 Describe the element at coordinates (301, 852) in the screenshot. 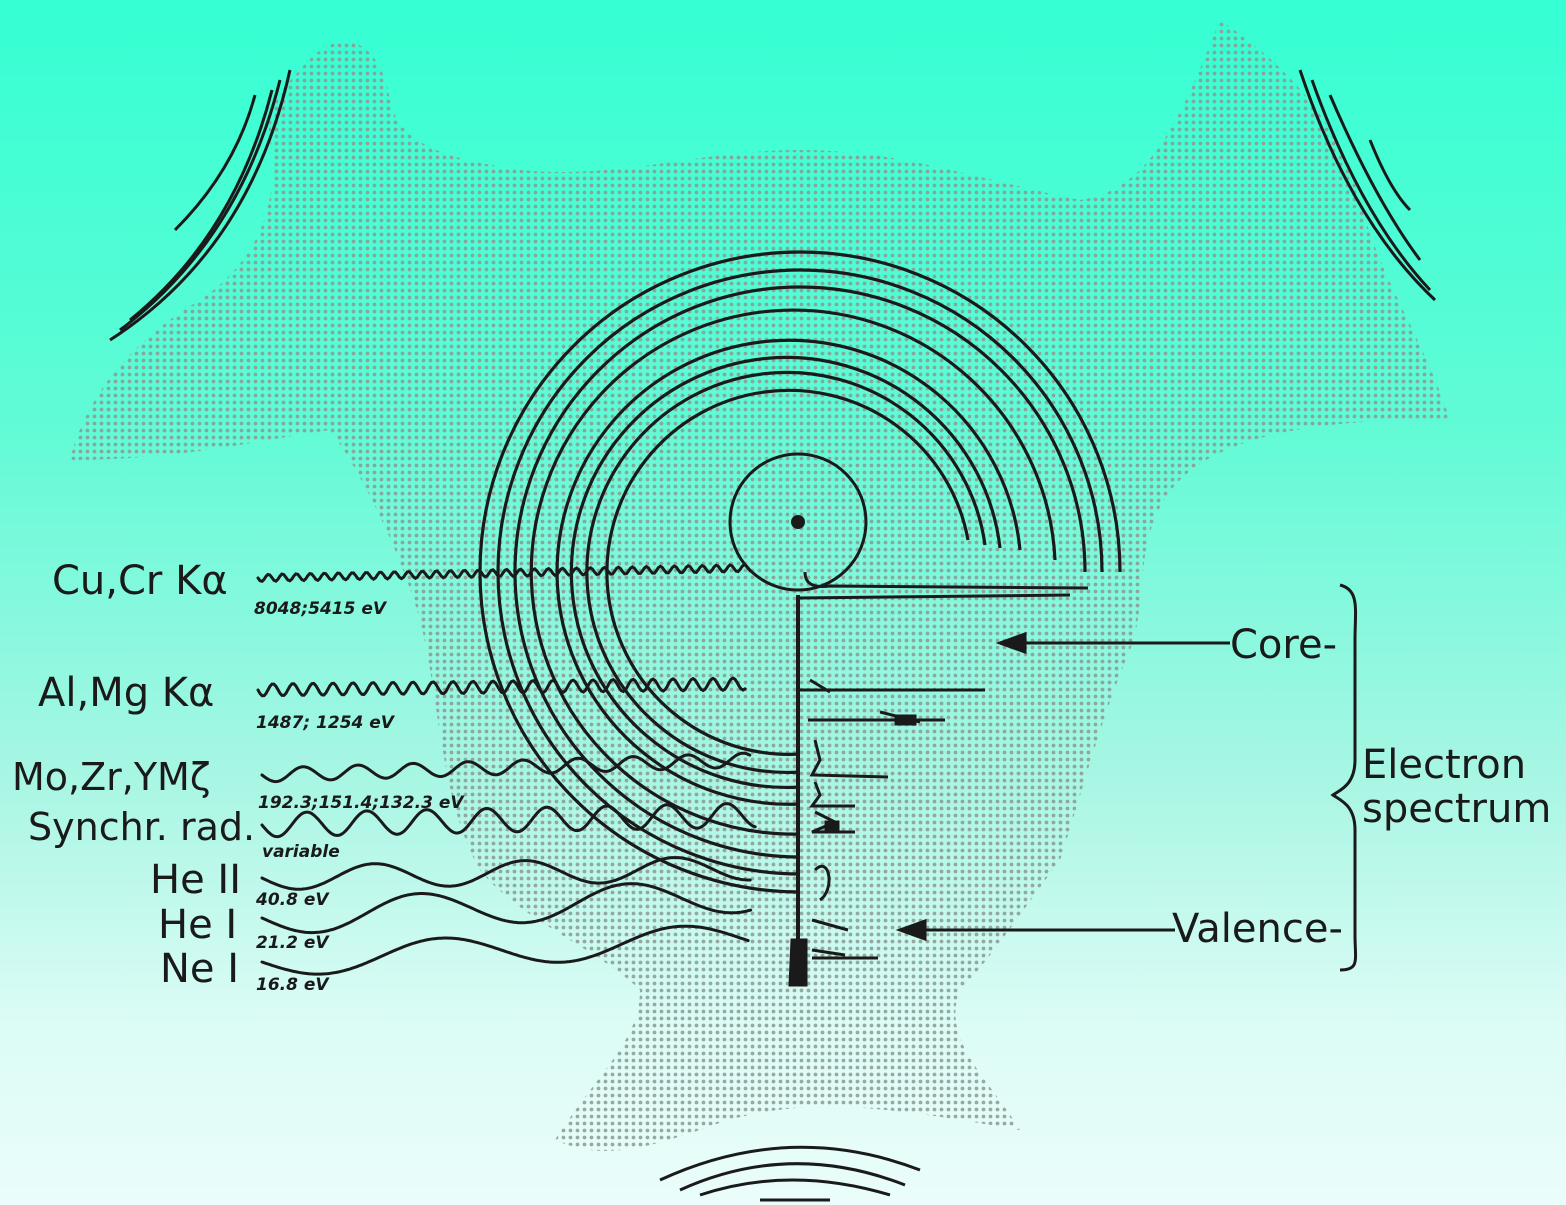

I see `source-energy-synchrotron: variable` at that location.